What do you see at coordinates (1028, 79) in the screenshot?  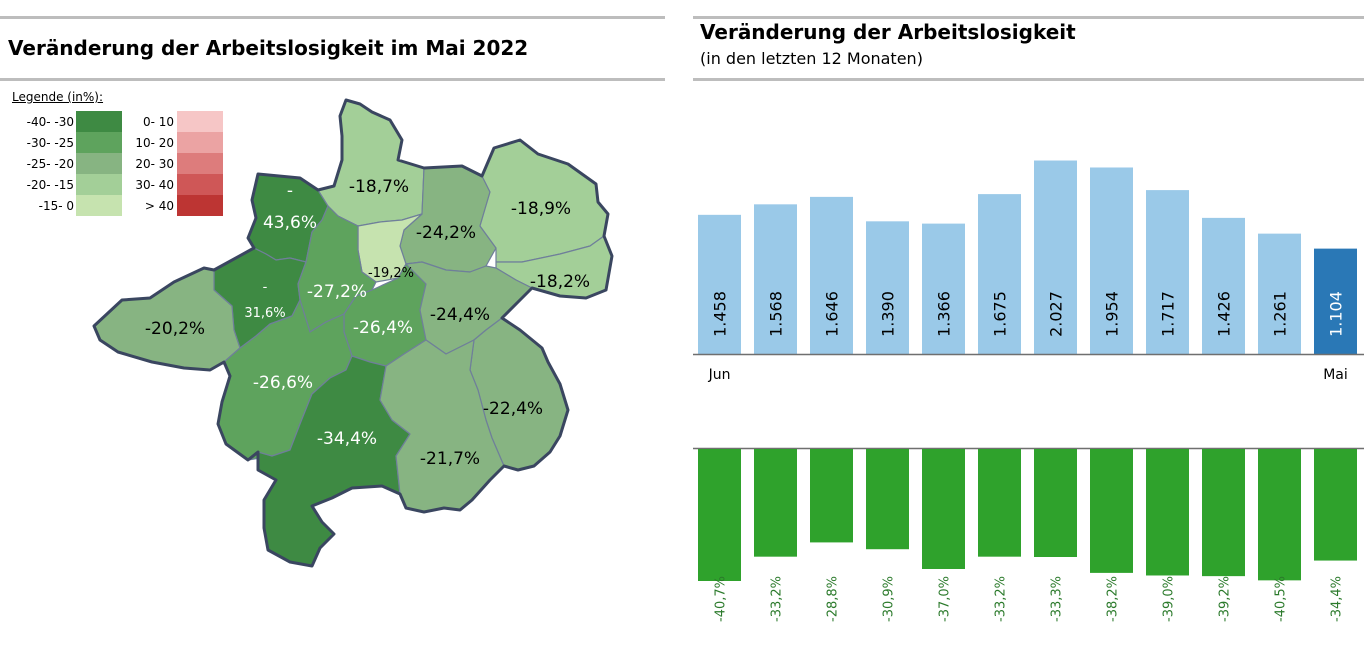 I see `right-title-bottom-rule` at bounding box center [1028, 79].